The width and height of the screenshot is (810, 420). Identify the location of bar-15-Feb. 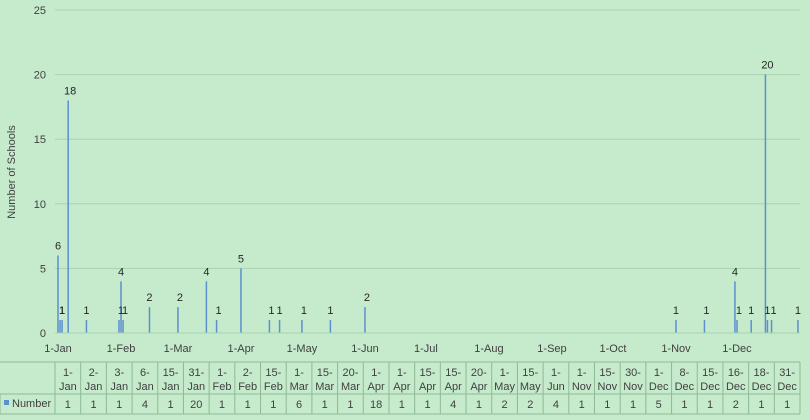
(149, 320).